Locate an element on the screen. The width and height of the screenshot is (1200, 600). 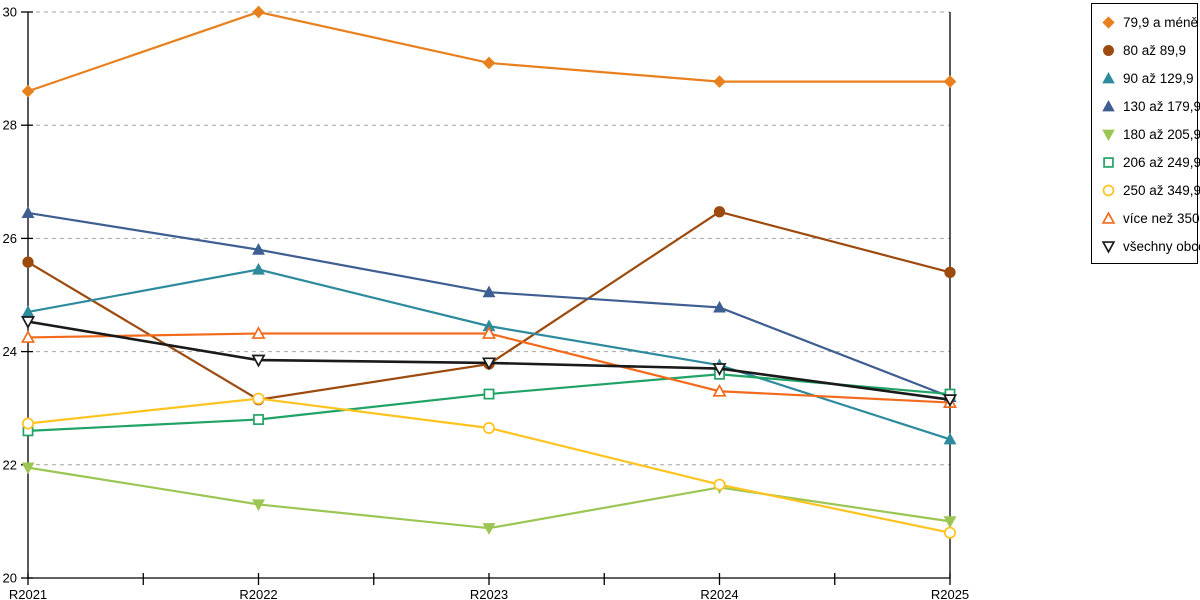
x-tick-label: R2022 is located at coordinates (258, 593).